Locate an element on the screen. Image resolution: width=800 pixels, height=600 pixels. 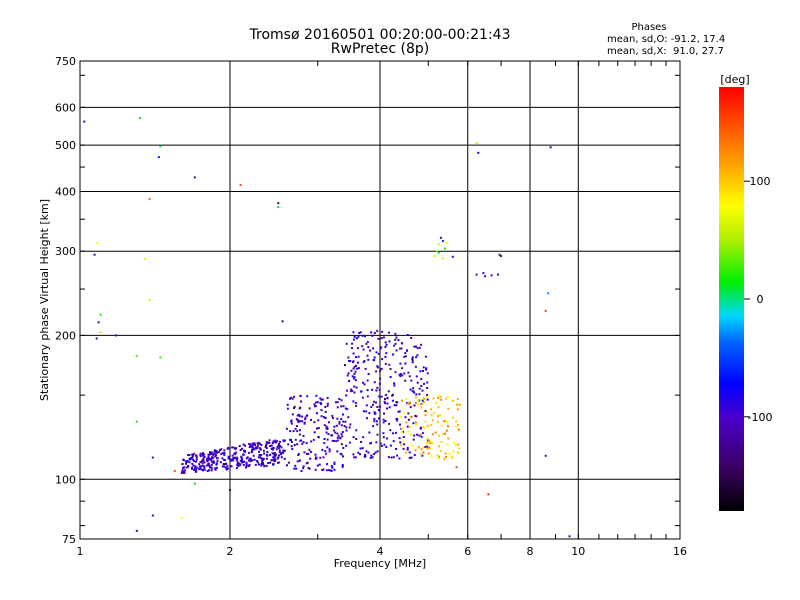
y-tick-label: 300 is located at coordinates (65, 251).